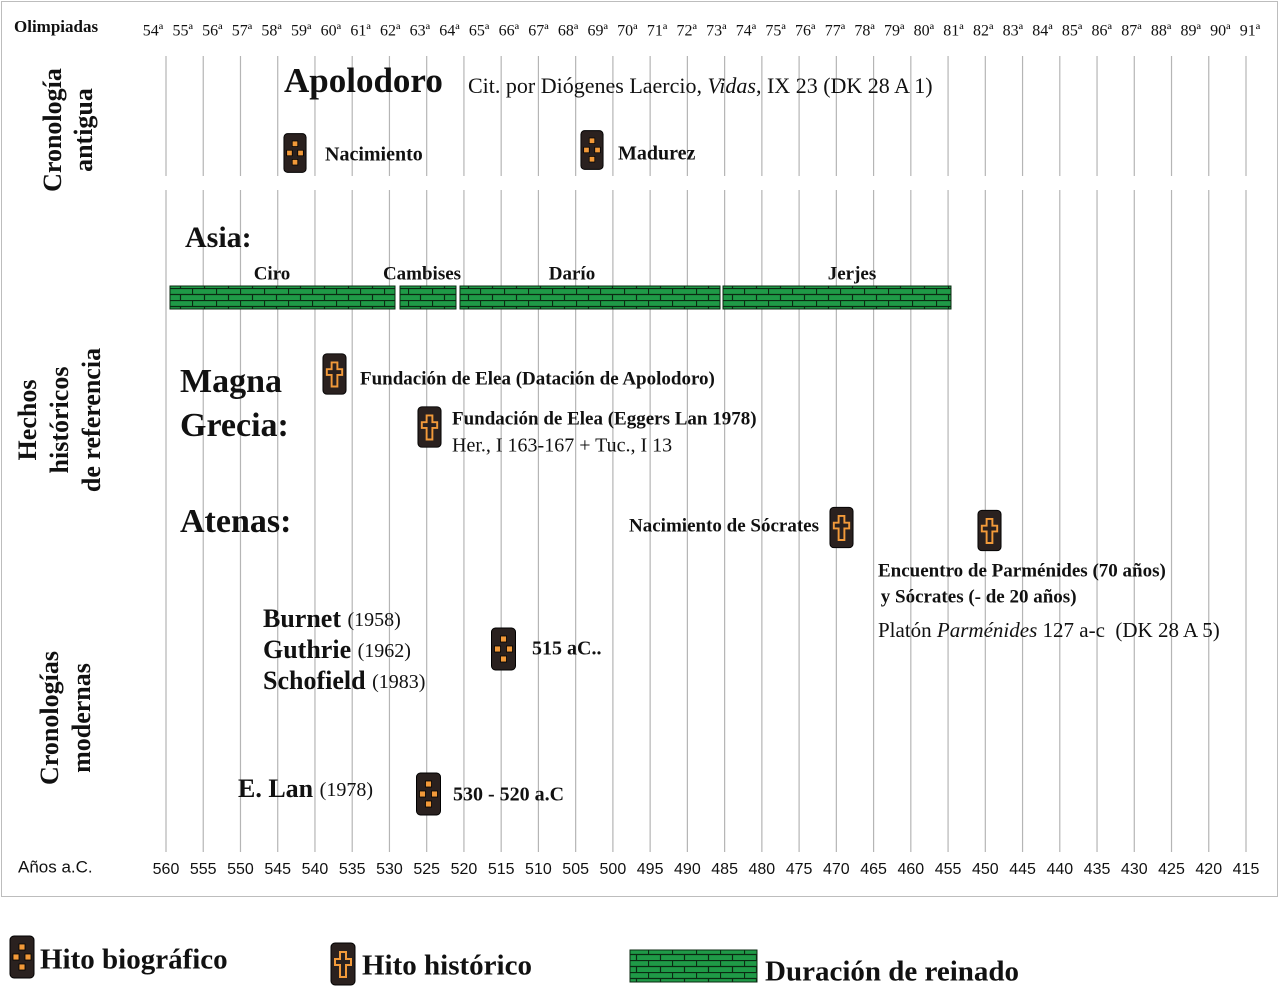  What do you see at coordinates (52, 130) in the screenshot?
I see `section-heading: Cronología` at bounding box center [52, 130].